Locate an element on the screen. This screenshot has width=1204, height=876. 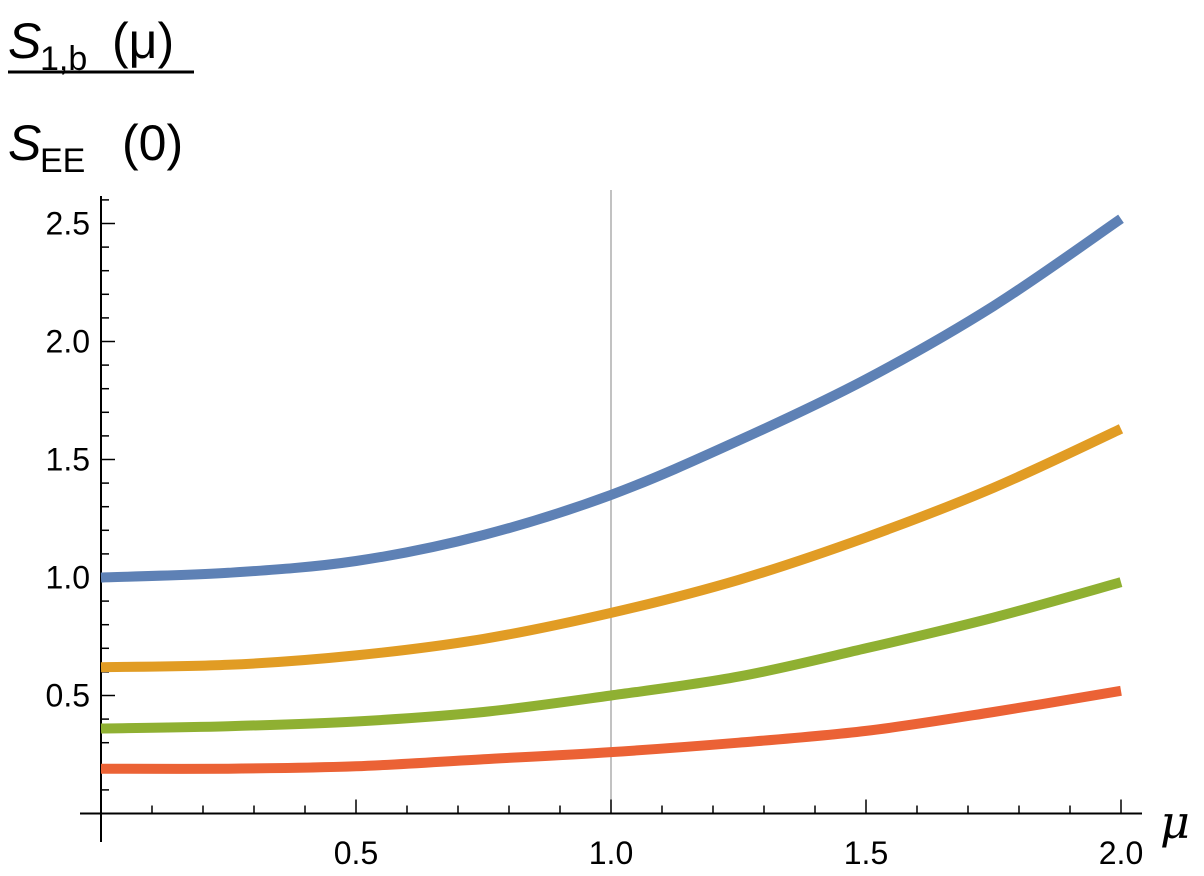
x-tick-label: 1.0 is located at coordinates (611, 853).